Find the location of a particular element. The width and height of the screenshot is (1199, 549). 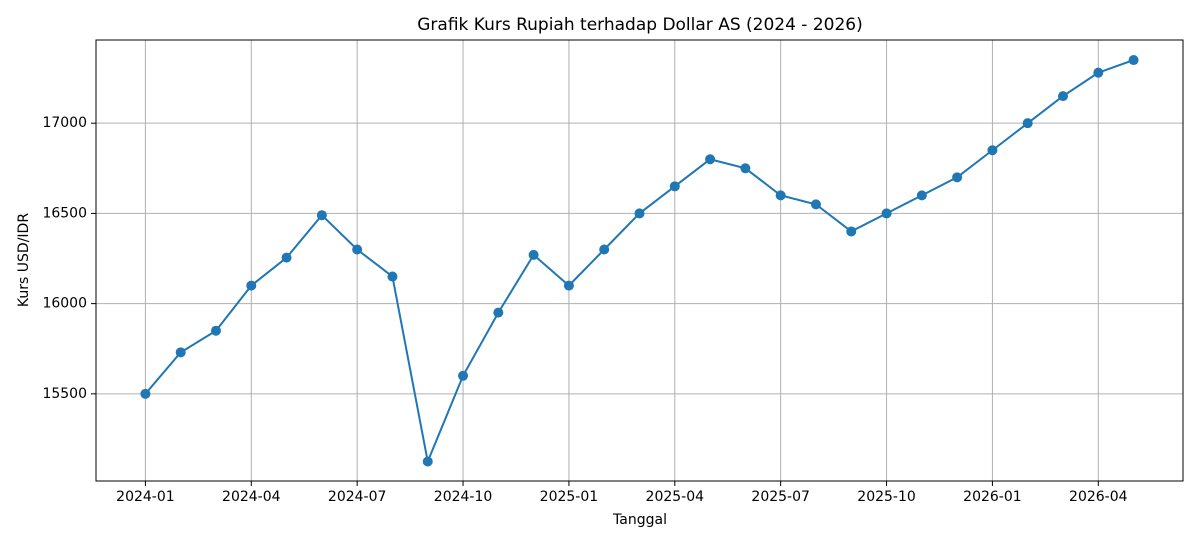

x-tick-label: 2025-10 is located at coordinates (886, 497).